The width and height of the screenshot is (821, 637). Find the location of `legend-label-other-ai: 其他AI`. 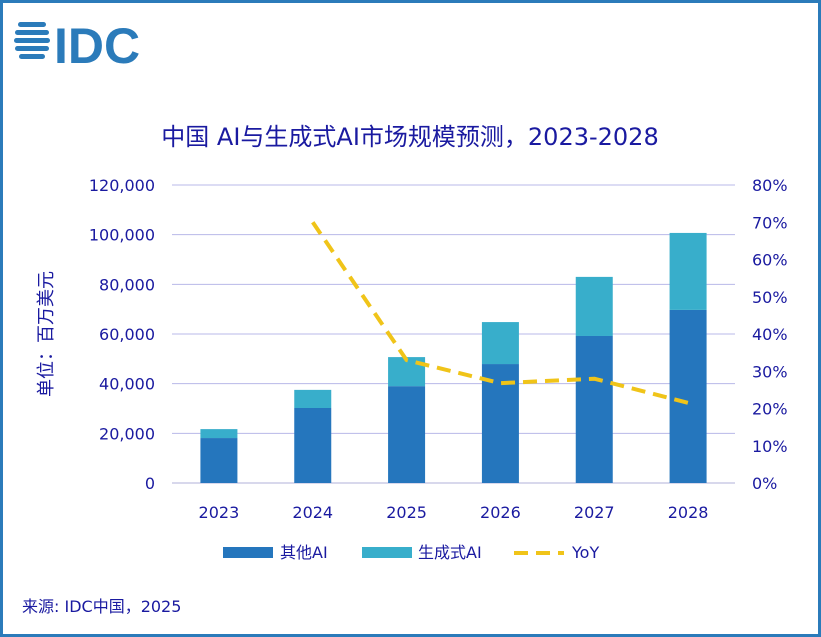

legend-label-other-ai: 其他AI is located at coordinates (304, 552).